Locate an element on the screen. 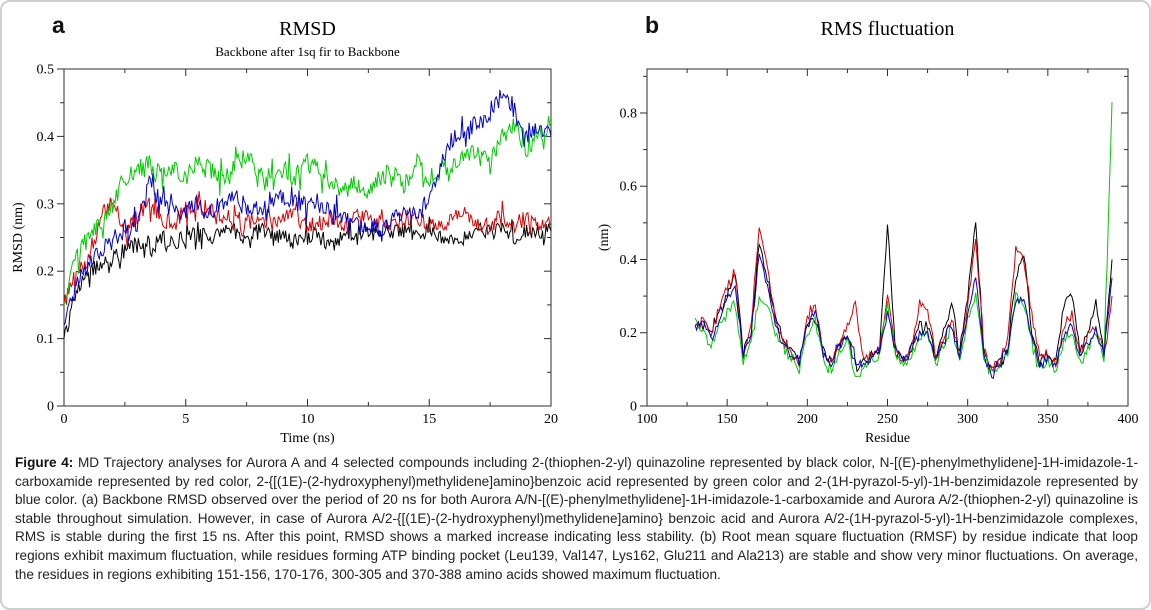 This screenshot has height=610, width=1151. rmsd-chart-subtitle: Backbone after 1sq fir to Backbone is located at coordinates (307, 51).